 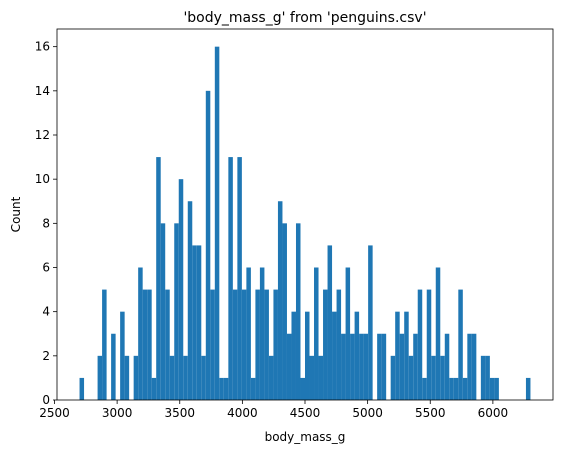 What do you see at coordinates (367, 413) in the screenshot?
I see `x-tick-label: 5000` at bounding box center [367, 413].